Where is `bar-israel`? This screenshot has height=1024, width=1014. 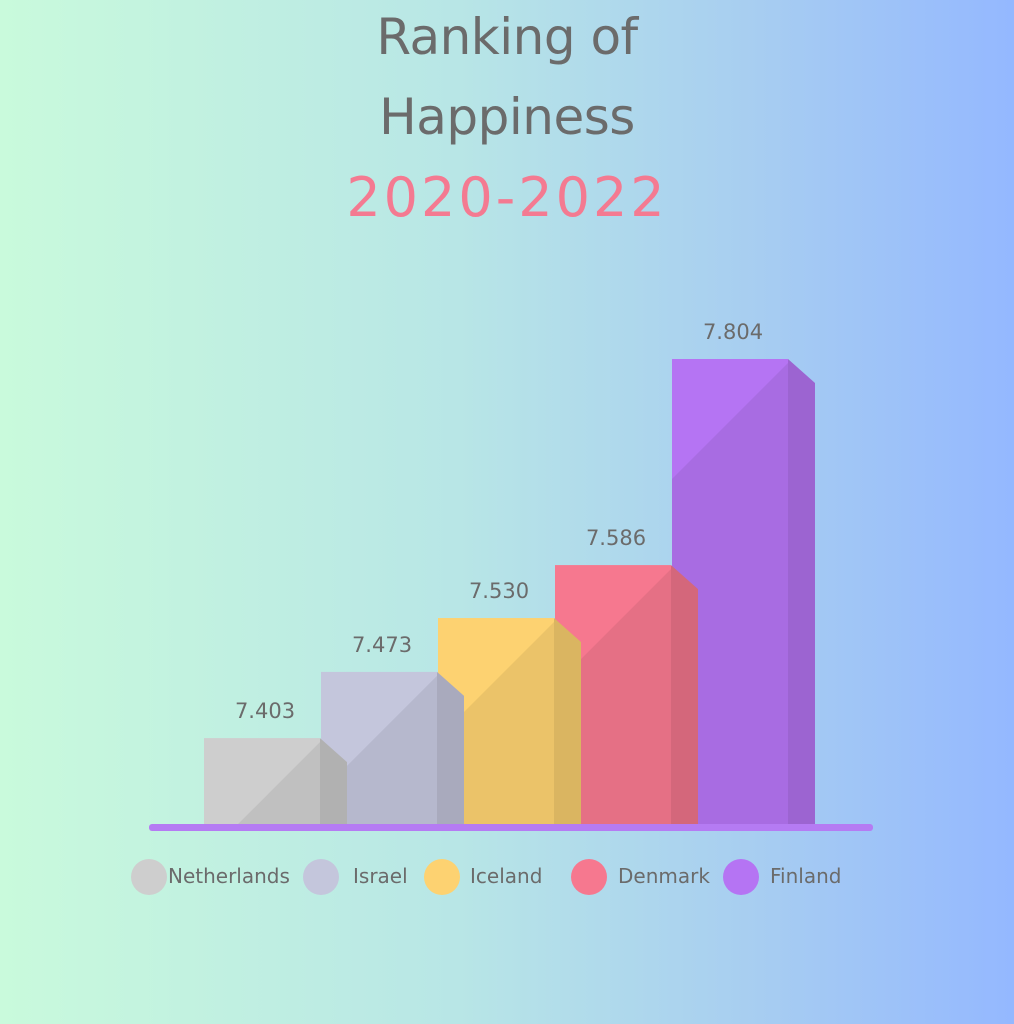
bar-israel is located at coordinates (392, 748).